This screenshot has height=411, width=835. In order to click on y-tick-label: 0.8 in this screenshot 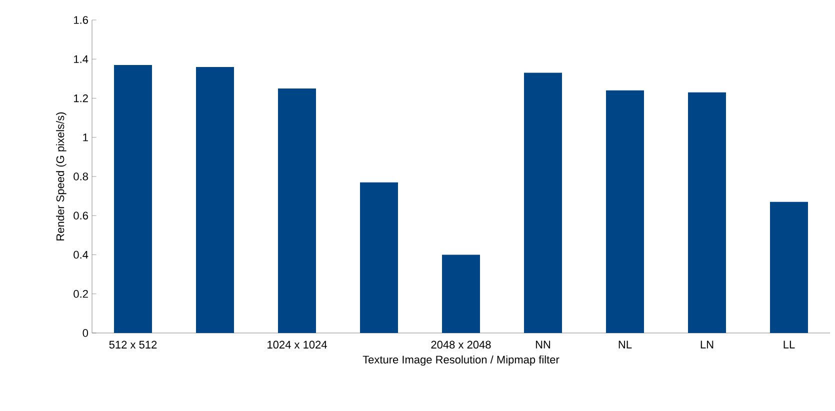, I will do `click(81, 176)`.